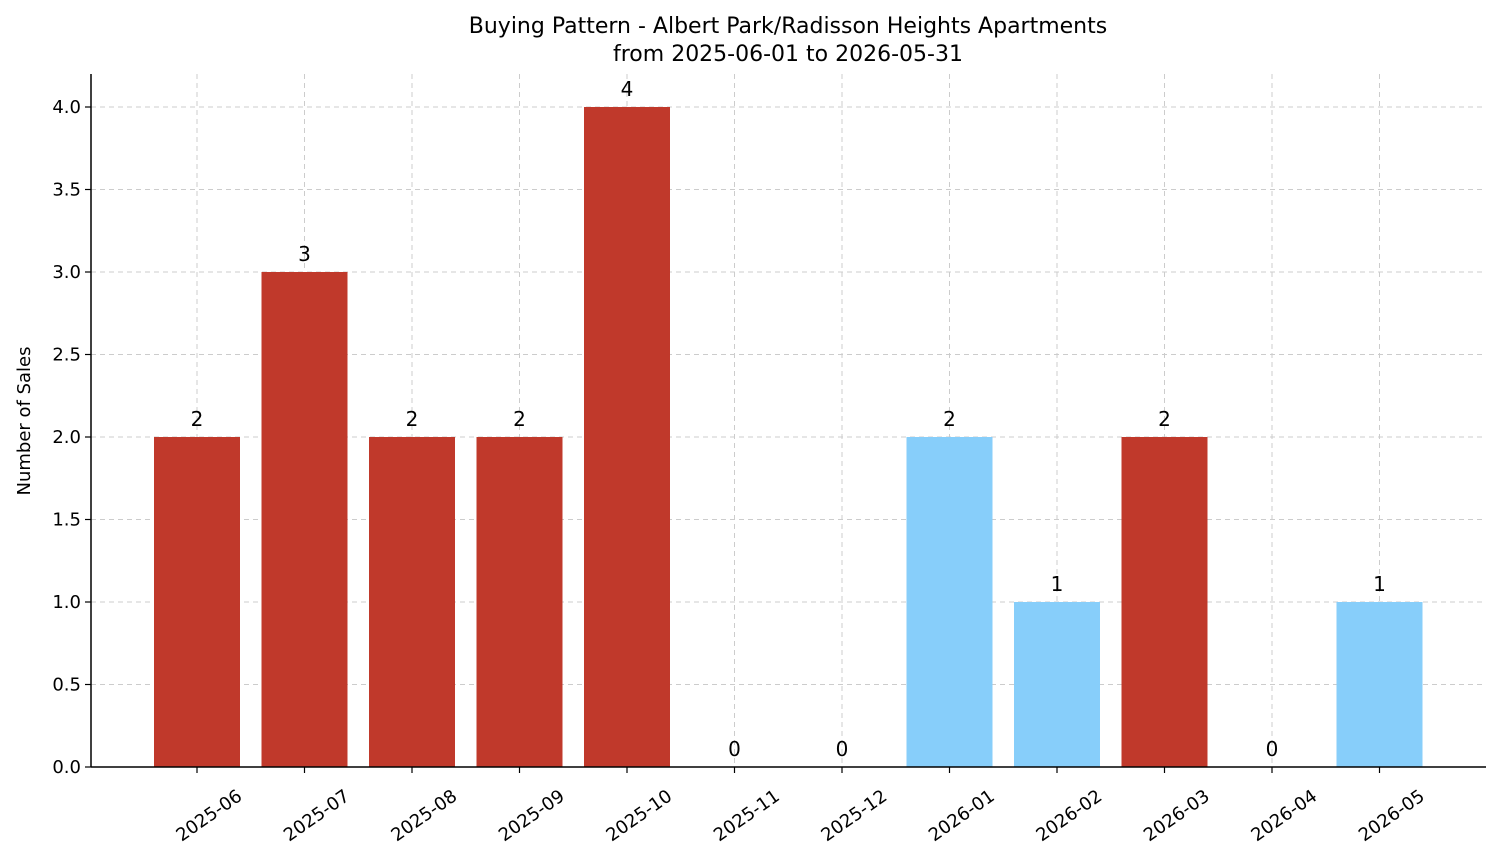 This screenshot has width=1501, height=863. I want to click on bar-value-label: 3, so click(304, 254).